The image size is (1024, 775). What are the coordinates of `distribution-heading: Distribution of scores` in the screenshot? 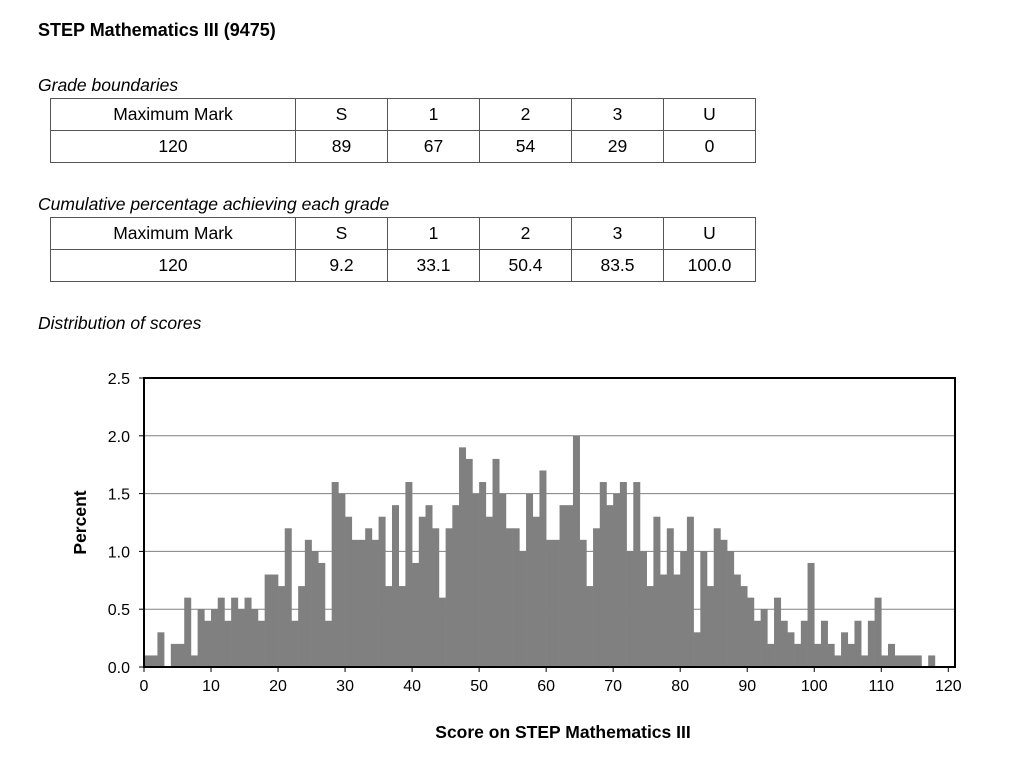 It's located at (120, 323).